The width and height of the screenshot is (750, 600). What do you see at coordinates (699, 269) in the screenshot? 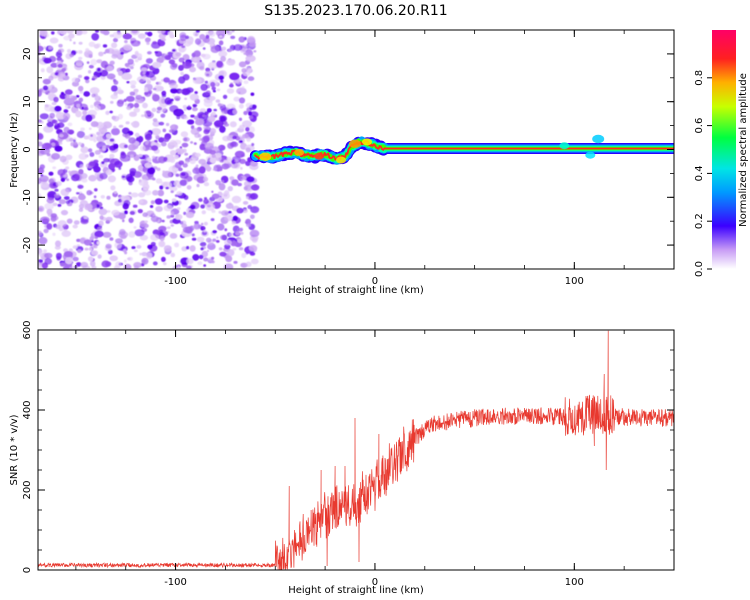
I see `colorbar-tick-label: 0.0` at bounding box center [699, 269].